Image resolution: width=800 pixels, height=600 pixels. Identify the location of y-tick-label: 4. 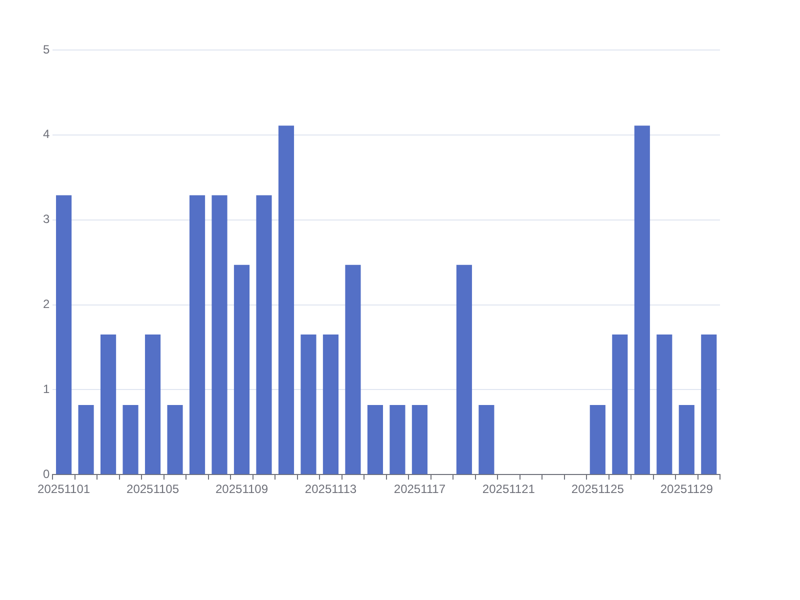
(46, 134).